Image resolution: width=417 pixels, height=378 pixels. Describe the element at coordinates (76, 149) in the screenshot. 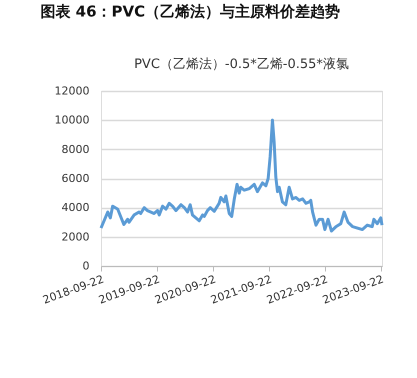

I see `y-tick-label: 8000` at that location.